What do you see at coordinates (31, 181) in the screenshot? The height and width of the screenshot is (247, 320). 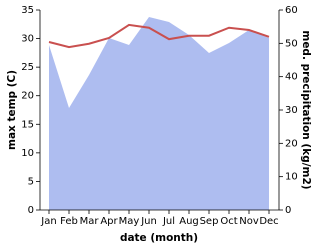 I see `y-tick-label: 5` at bounding box center [31, 181].